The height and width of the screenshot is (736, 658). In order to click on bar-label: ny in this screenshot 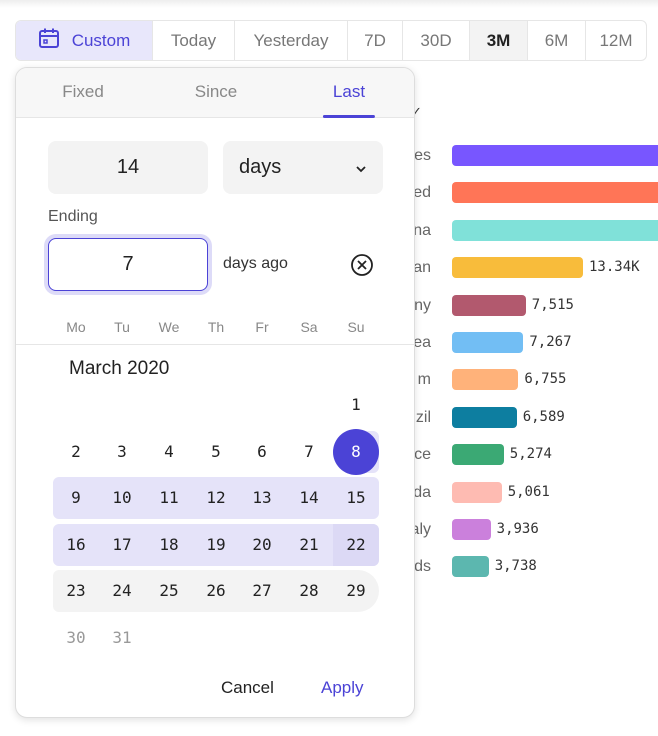, I will do `click(422, 305)`.